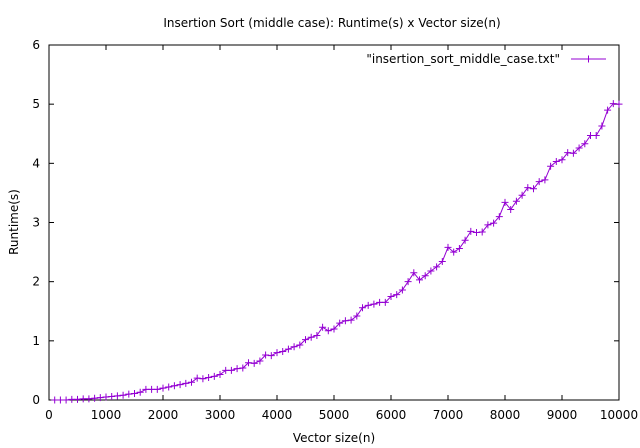 The height and width of the screenshot is (448, 640). I want to click on y-tick-label: 0, so click(36, 400).